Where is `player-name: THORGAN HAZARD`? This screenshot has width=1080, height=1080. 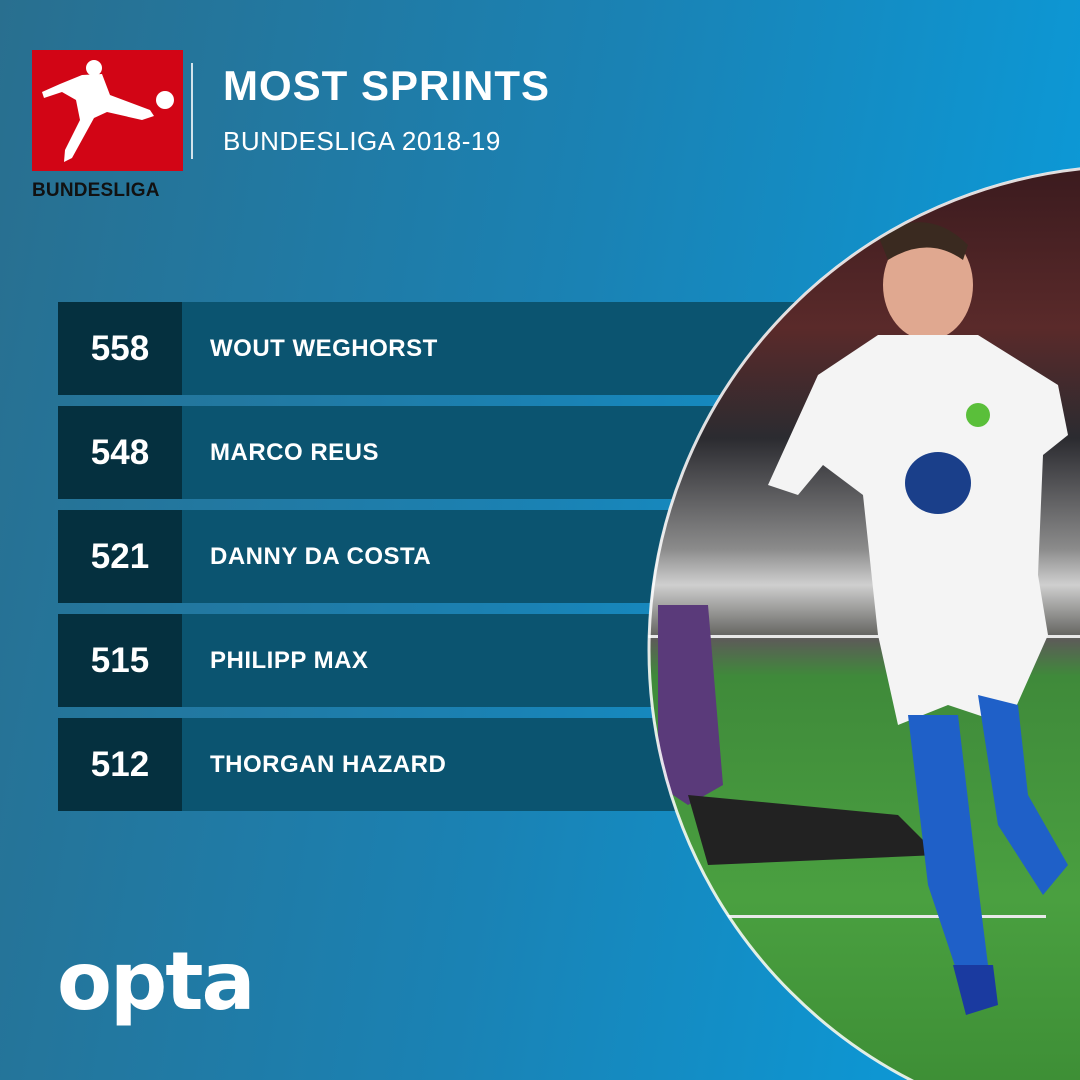 player-name: THORGAN HAZARD is located at coordinates (328, 764).